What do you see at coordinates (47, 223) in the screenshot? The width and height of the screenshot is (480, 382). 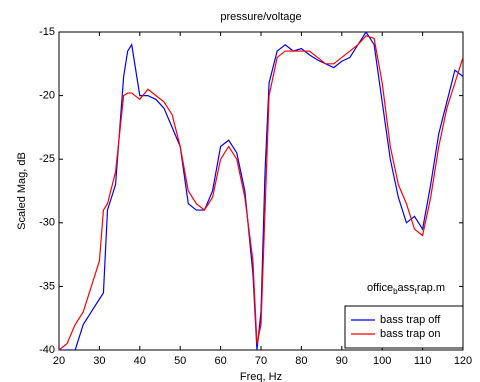 I see `y-tick-label: -30` at bounding box center [47, 223].